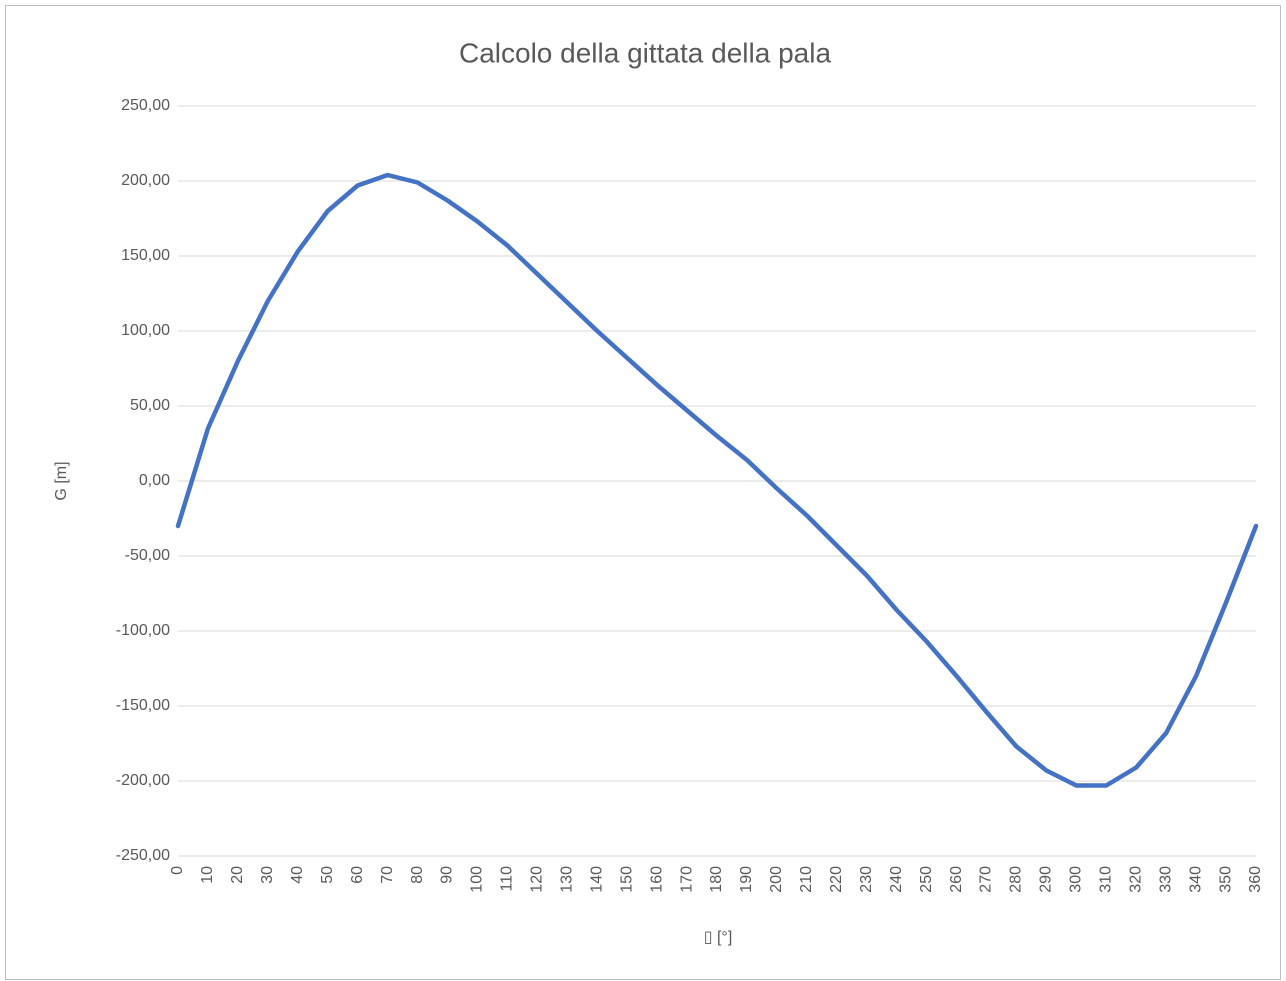  What do you see at coordinates (447, 875) in the screenshot?
I see `x-tick-label: 90` at bounding box center [447, 875].